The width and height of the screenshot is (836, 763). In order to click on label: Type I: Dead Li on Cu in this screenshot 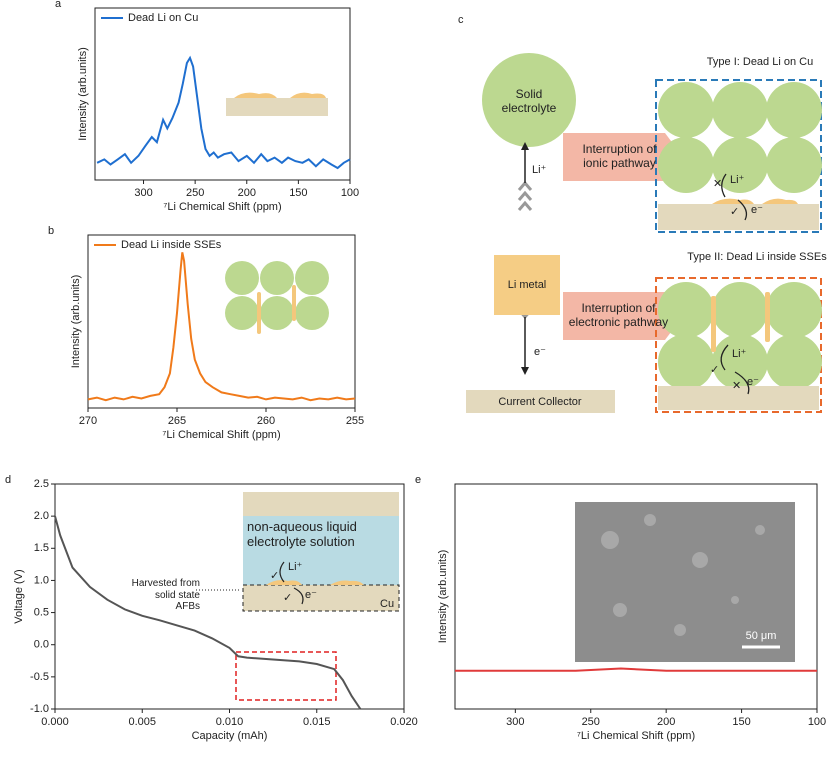, I will do `click(760, 62)`.